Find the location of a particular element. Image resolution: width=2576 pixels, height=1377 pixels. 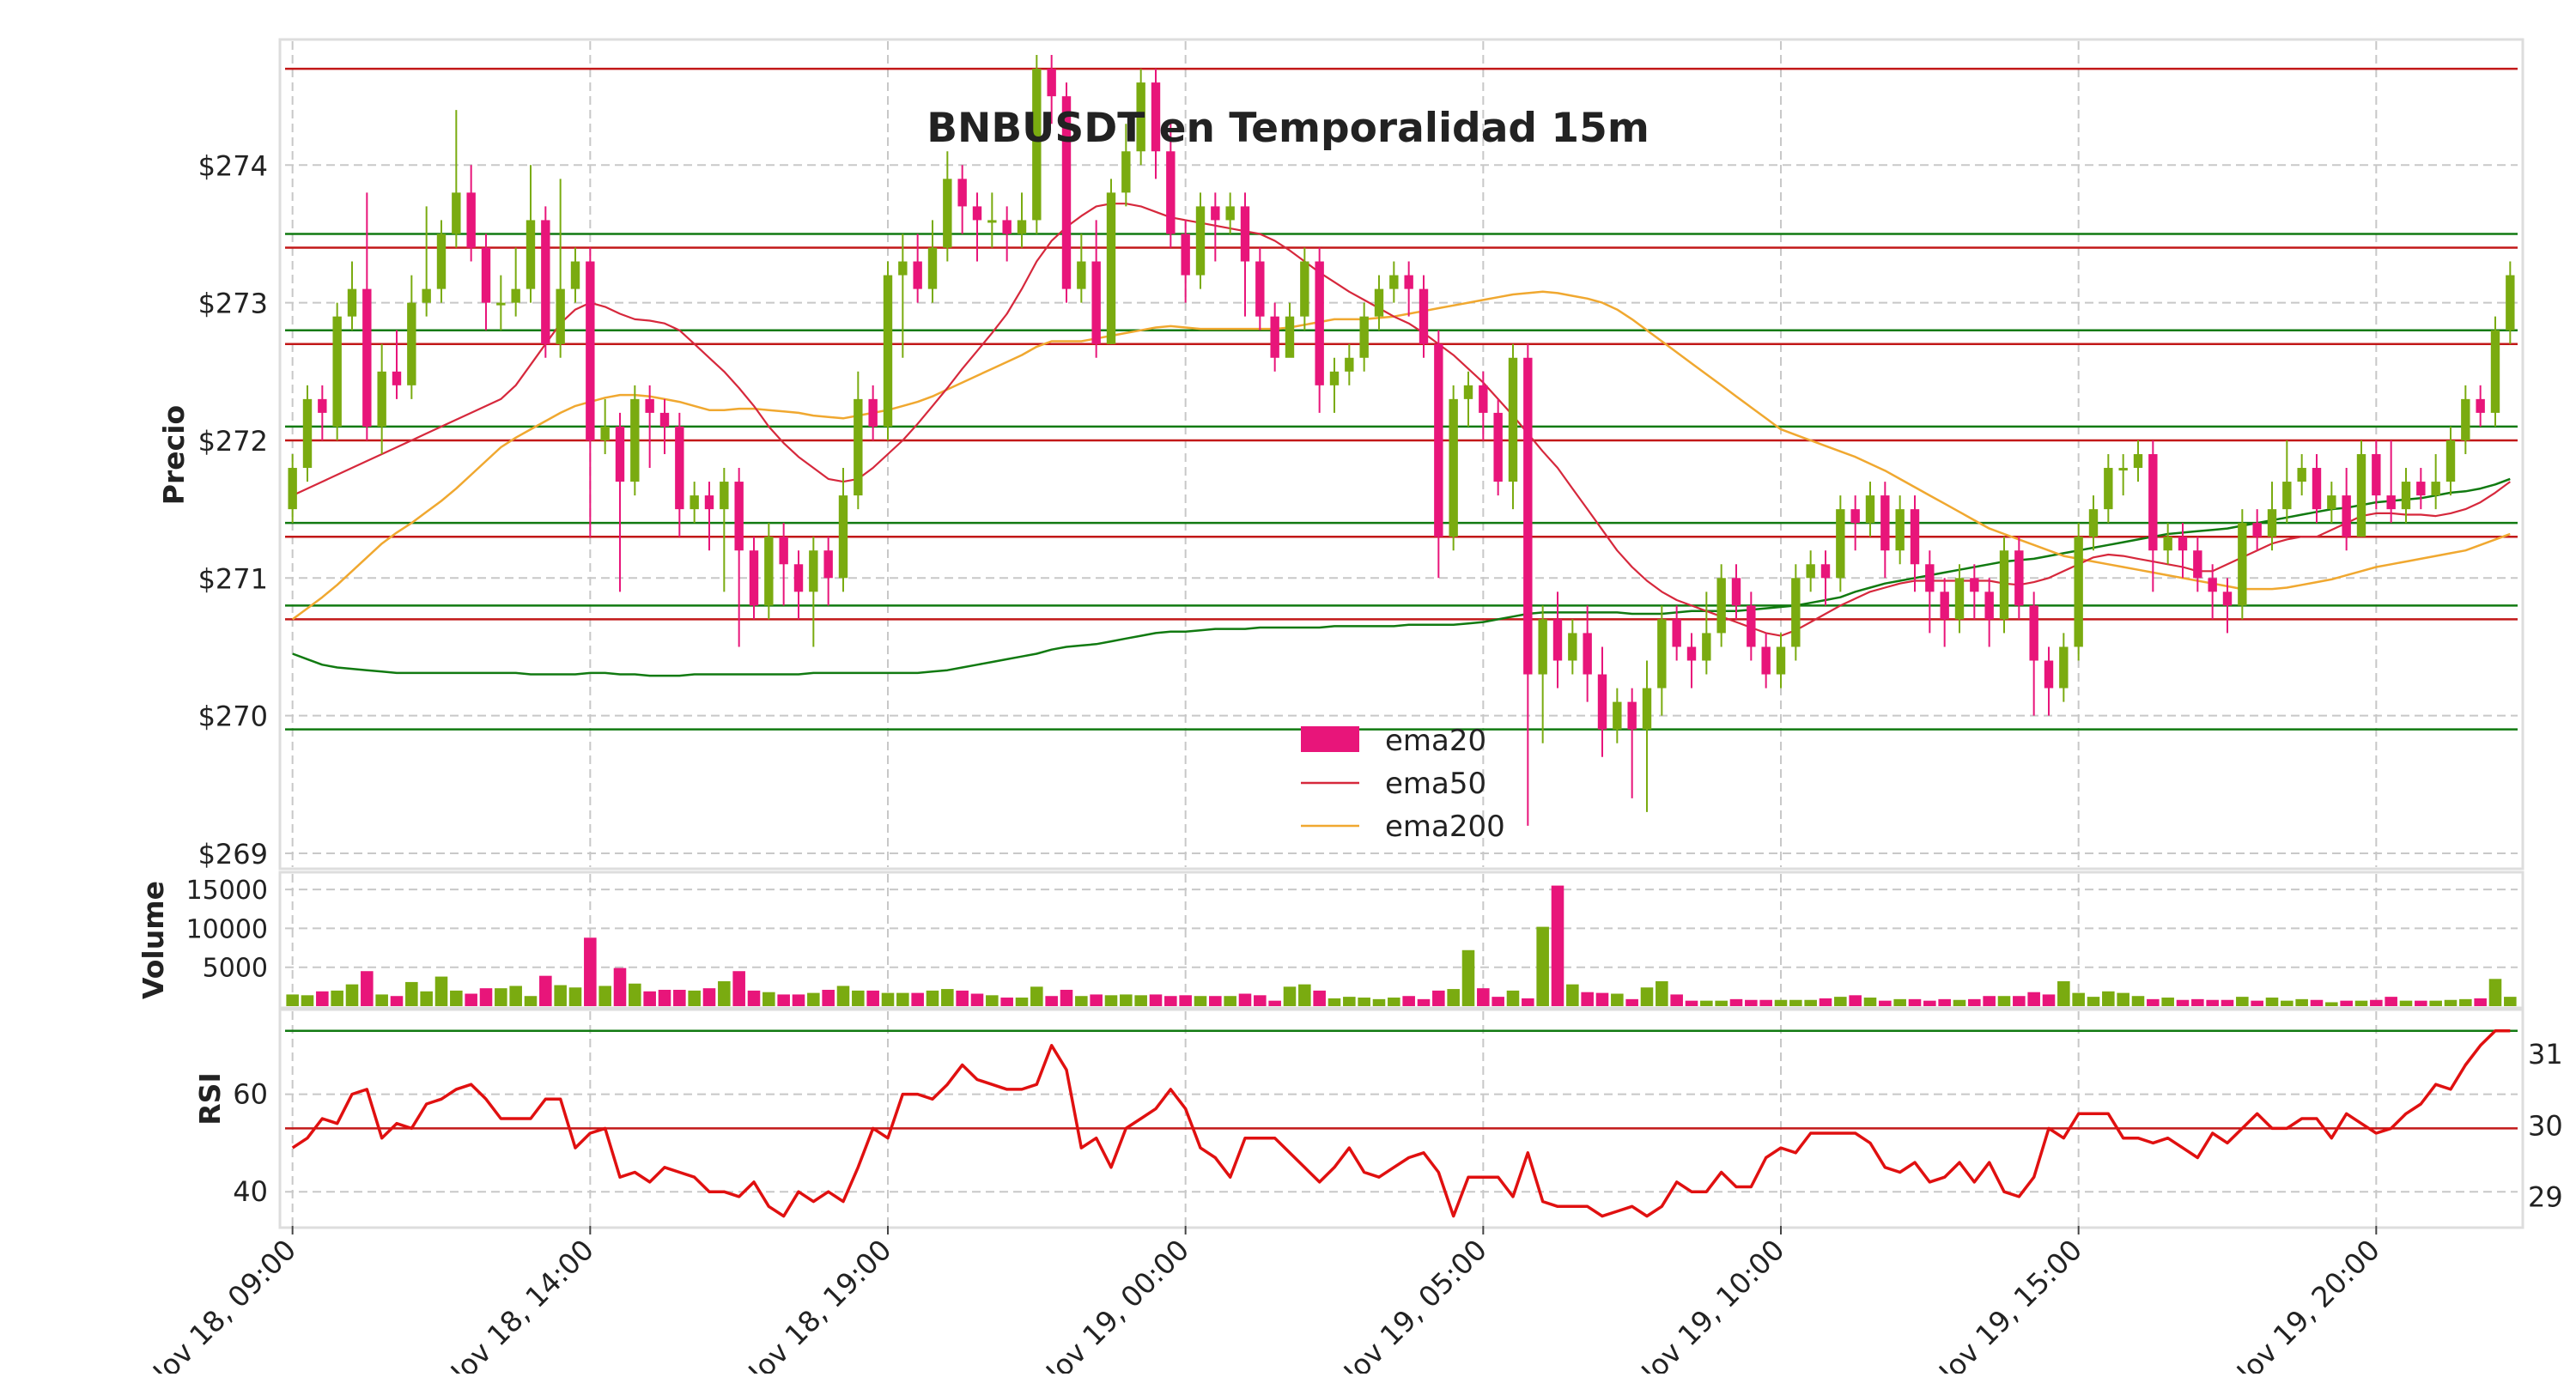

legend-label-ema20: ema20 is located at coordinates (1436, 741).